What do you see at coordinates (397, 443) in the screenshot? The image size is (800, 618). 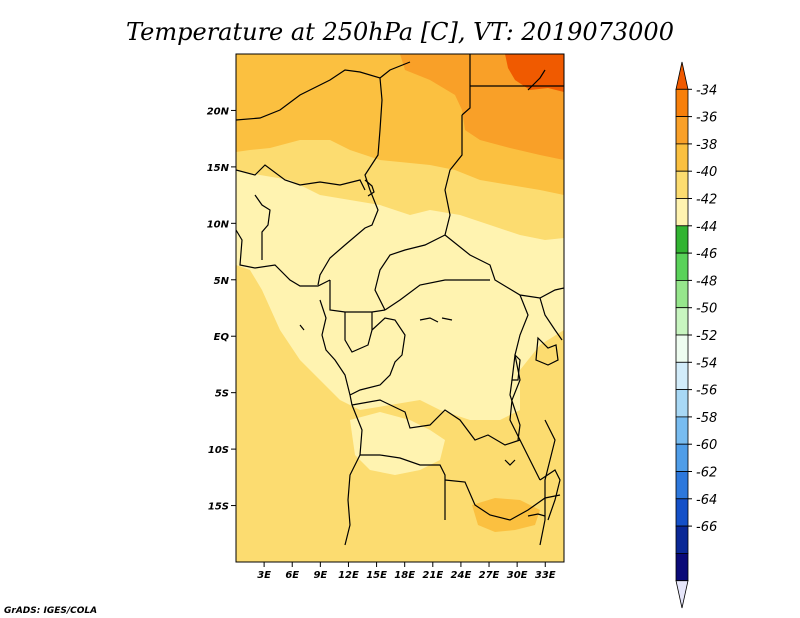 I see `temperature-band-42-44-south` at bounding box center [397, 443].